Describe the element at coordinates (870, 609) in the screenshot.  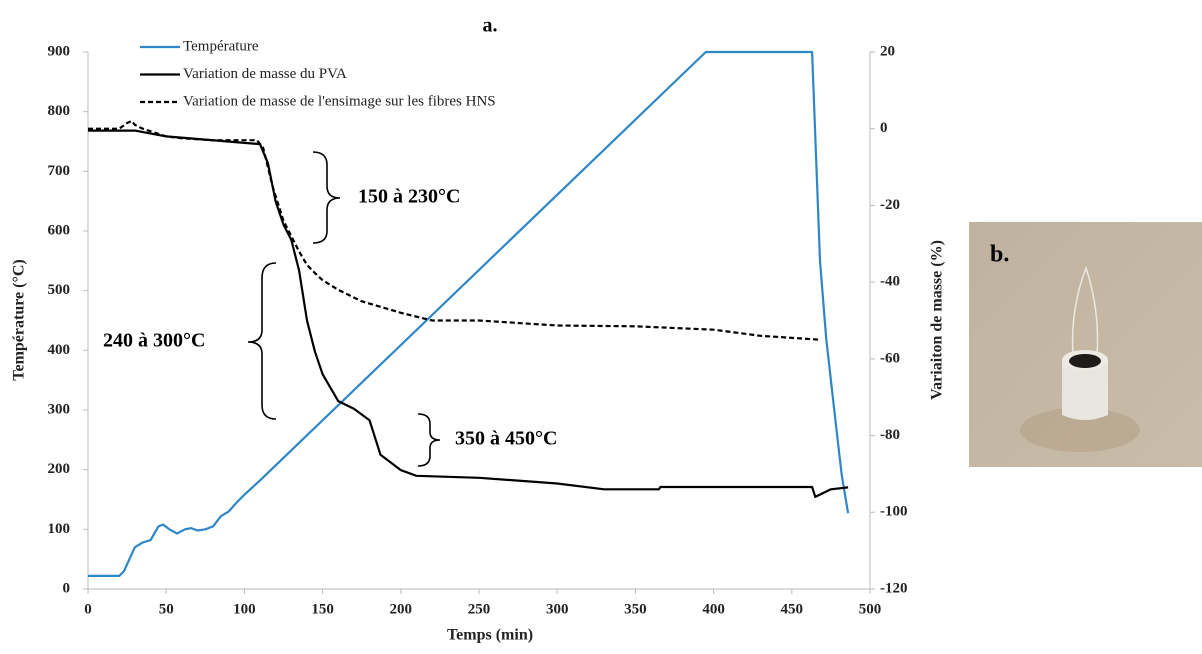
I see `x-tick-label: 500` at that location.